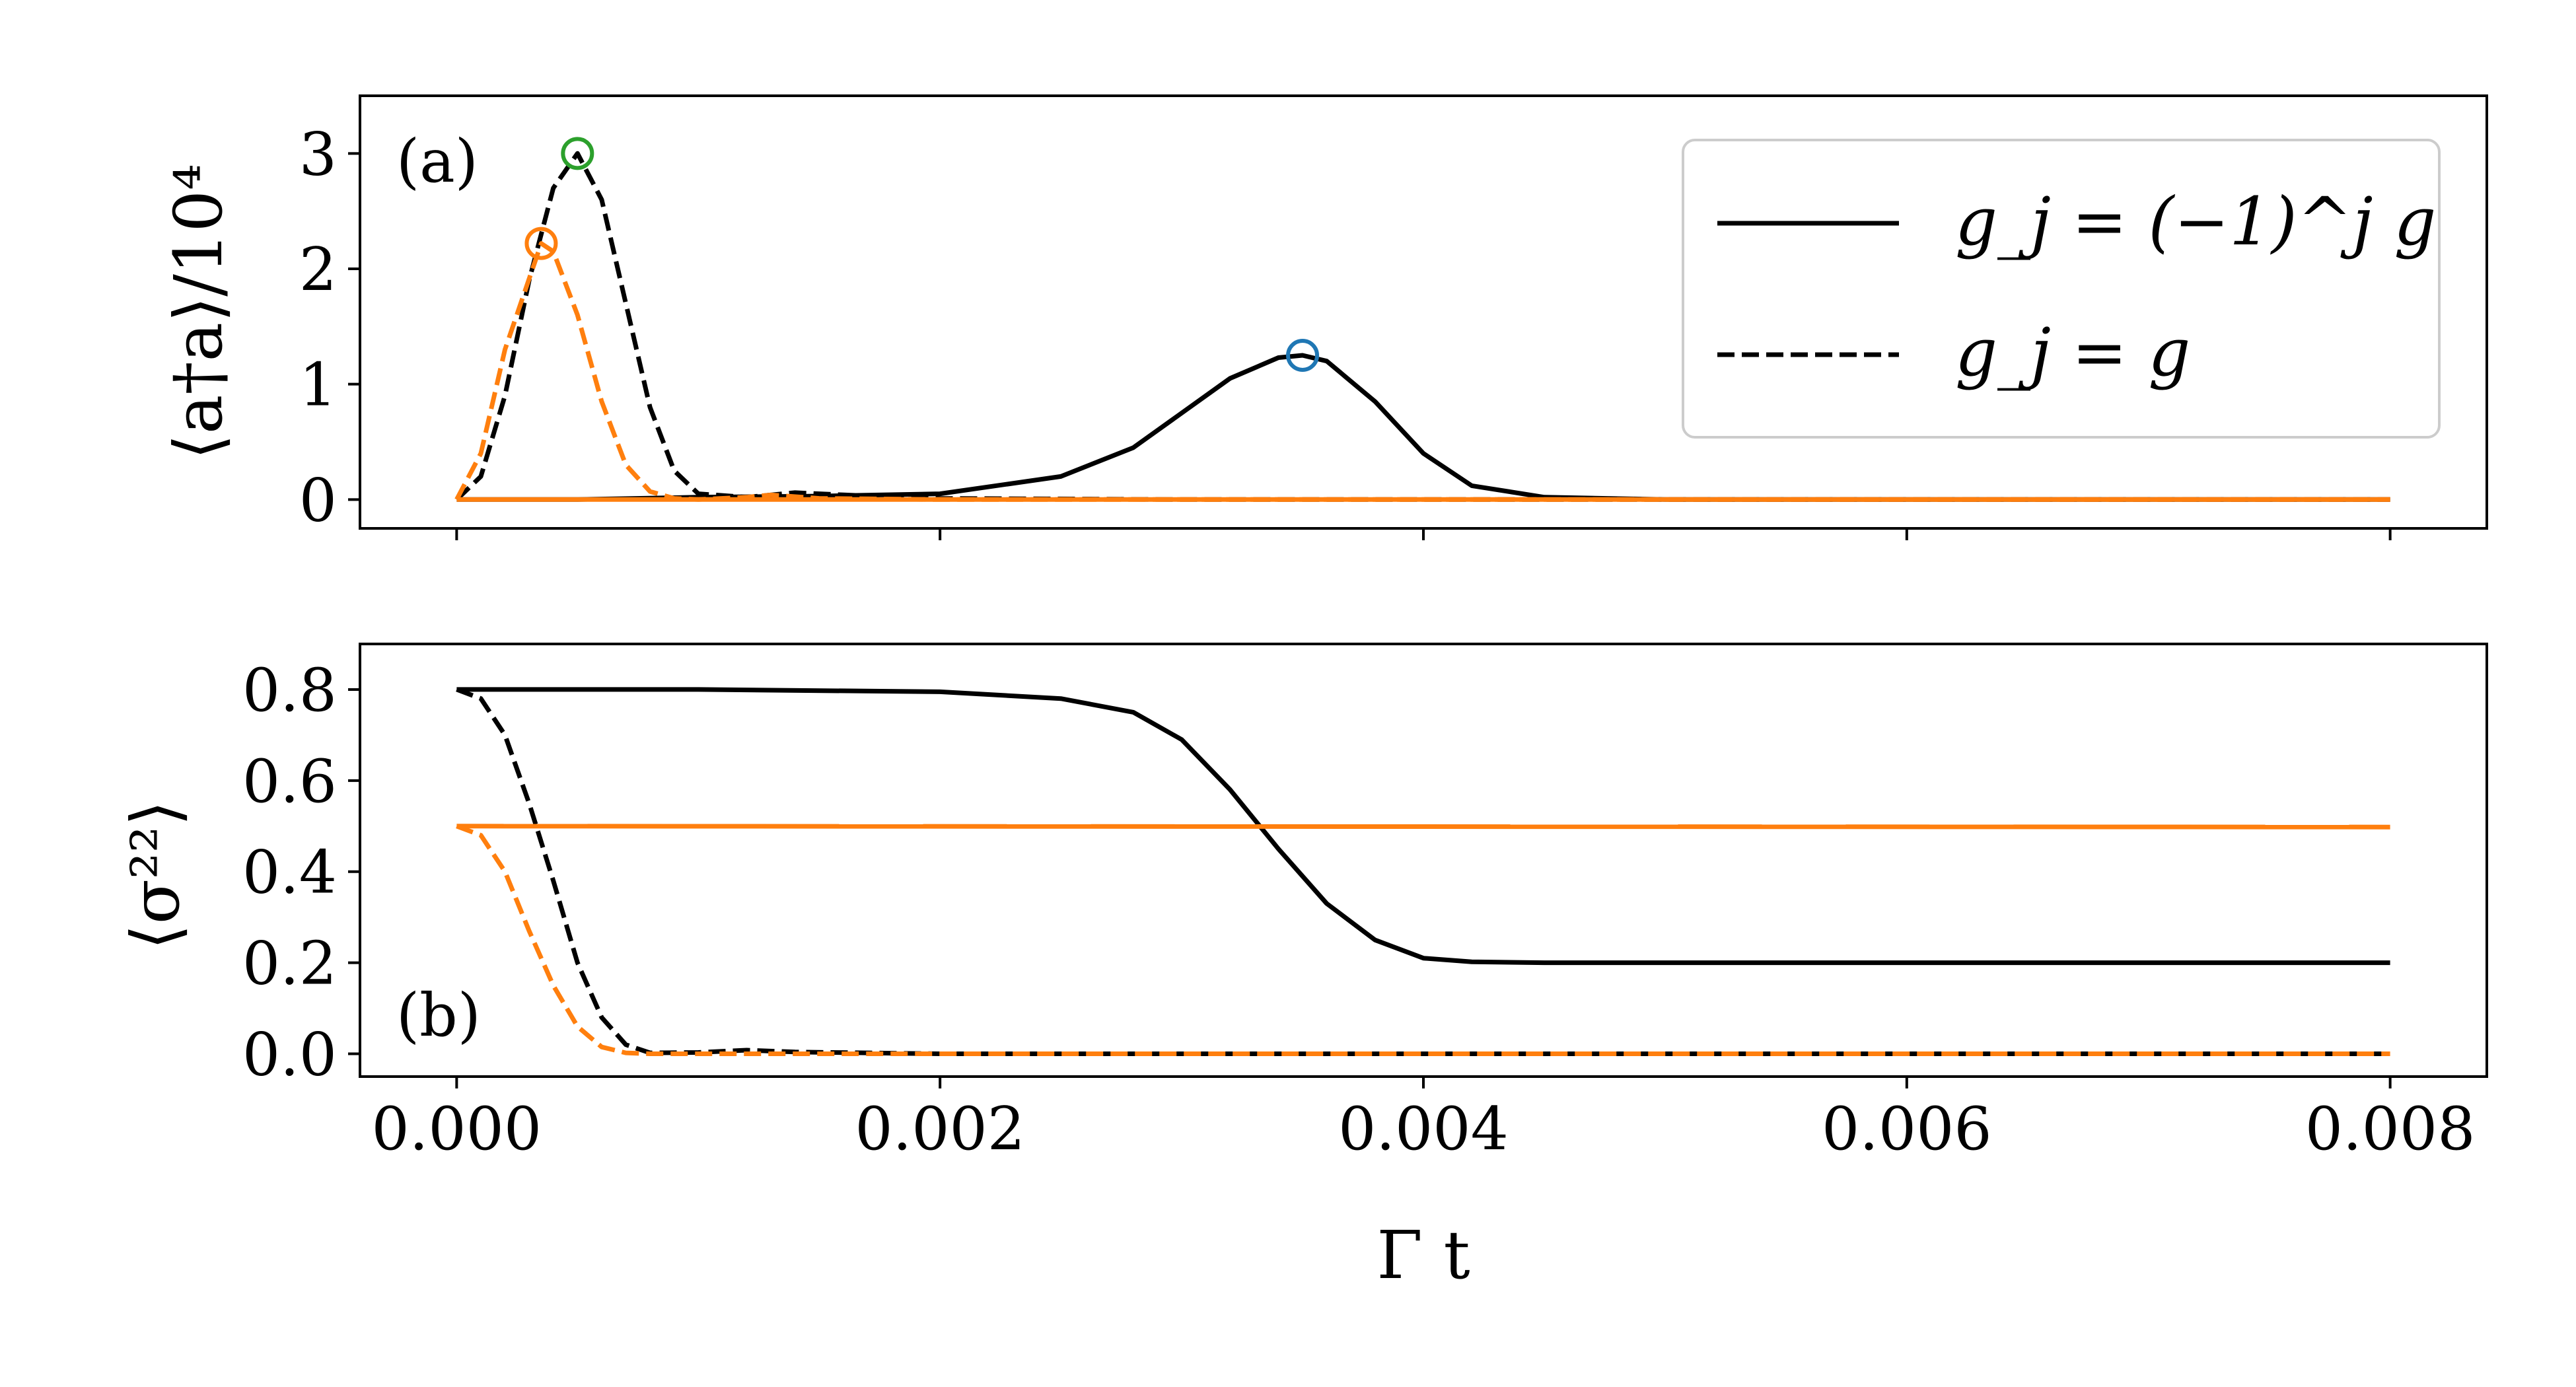 This screenshot has height=1387, width=2576. What do you see at coordinates (1424, 534) in the screenshot?
I see `panel-a-x-ticks` at bounding box center [1424, 534].